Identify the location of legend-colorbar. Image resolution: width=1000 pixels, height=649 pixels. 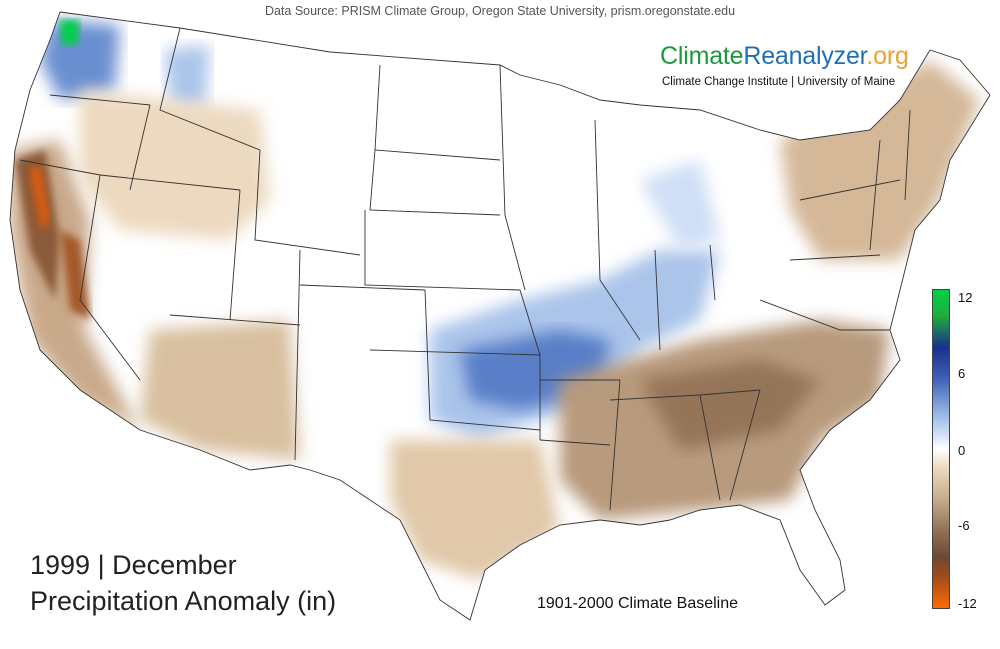
(941, 449).